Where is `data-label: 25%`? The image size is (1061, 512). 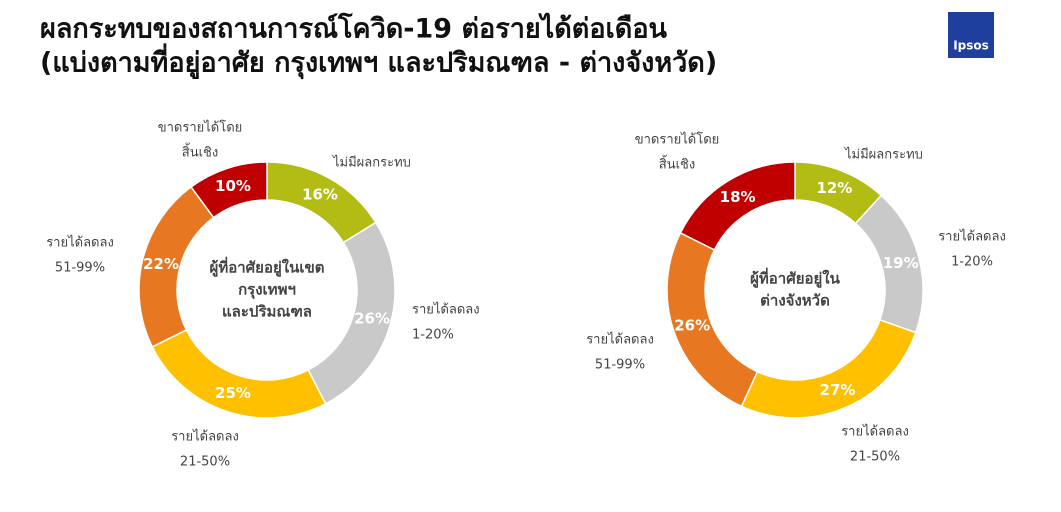 data-label: 25% is located at coordinates (233, 393).